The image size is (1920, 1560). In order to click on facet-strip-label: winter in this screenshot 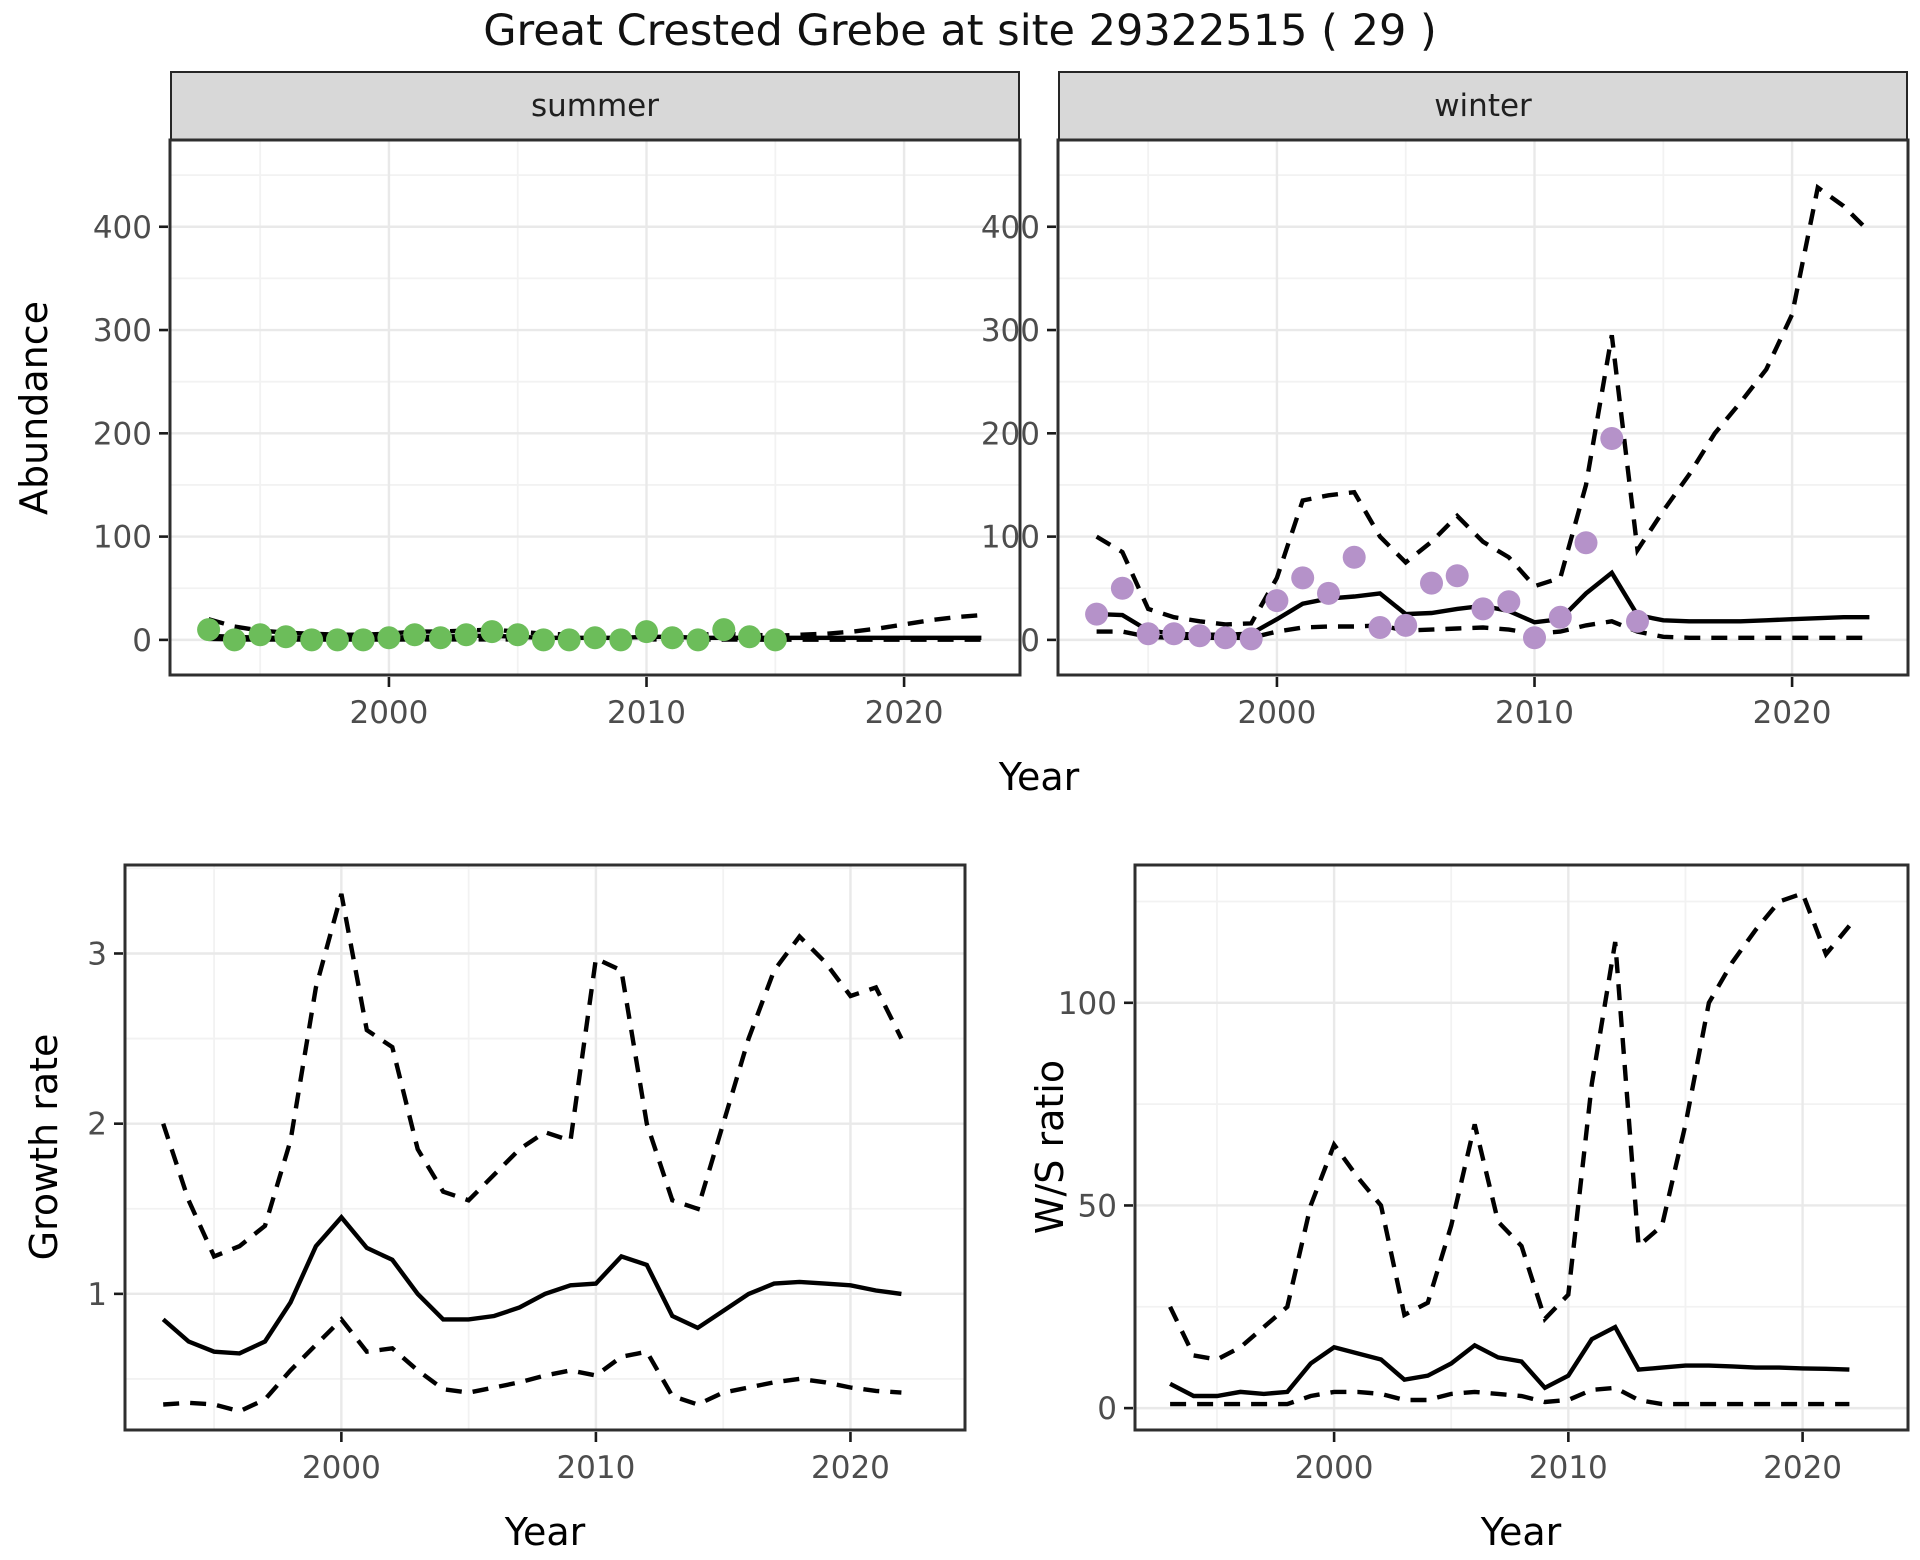, I will do `click(1483, 106)`.